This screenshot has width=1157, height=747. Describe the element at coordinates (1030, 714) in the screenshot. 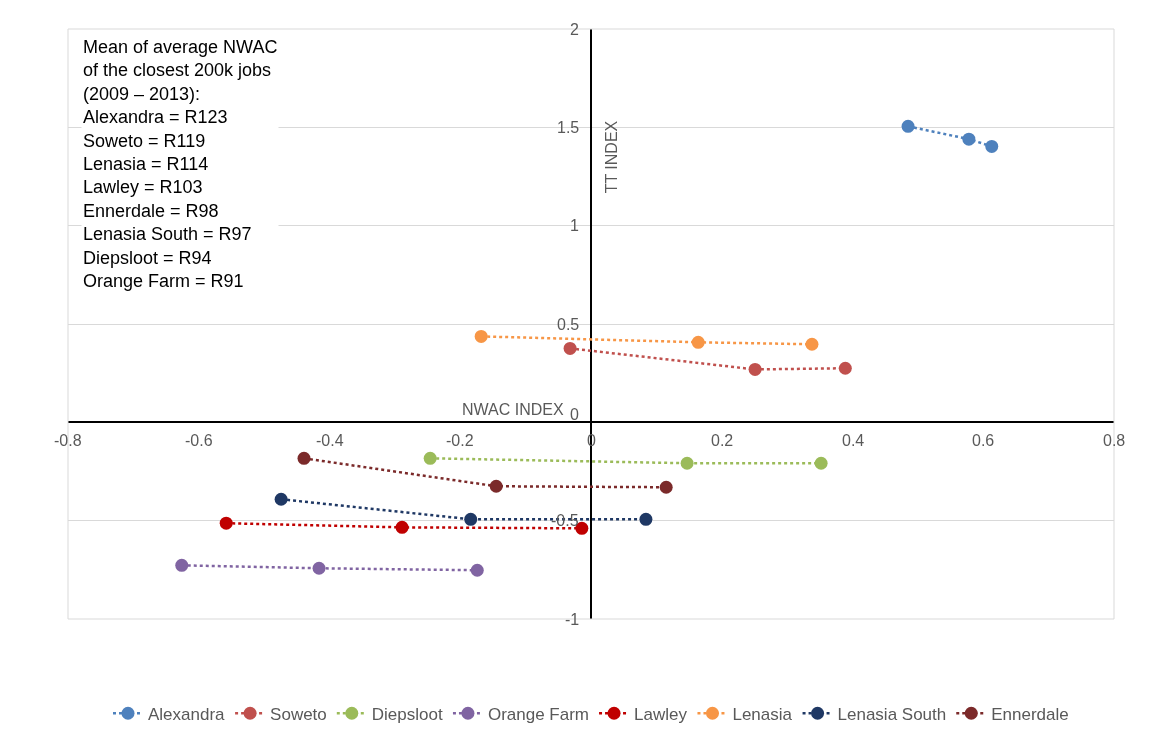

I see `legend-label: Ennerdale` at that location.